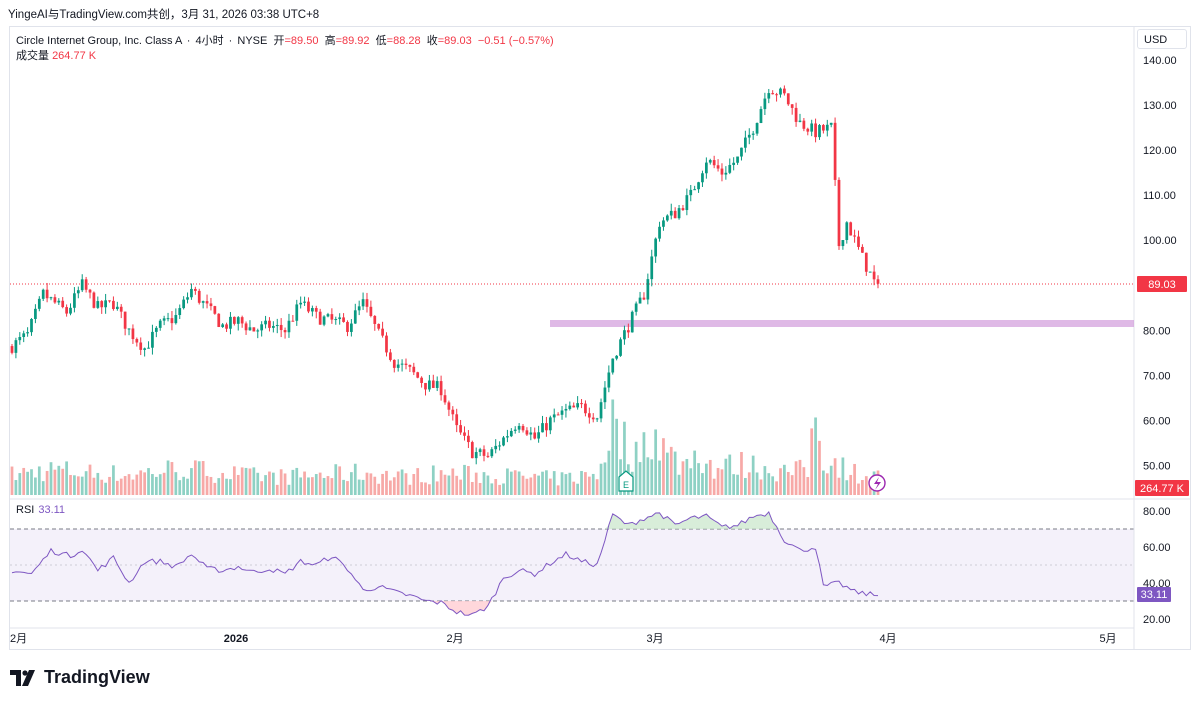 This screenshot has width=1200, height=704. What do you see at coordinates (99, 41) in the screenshot?
I see `symbol-name: Circle Internet Group, Inc. Class A` at bounding box center [99, 41].